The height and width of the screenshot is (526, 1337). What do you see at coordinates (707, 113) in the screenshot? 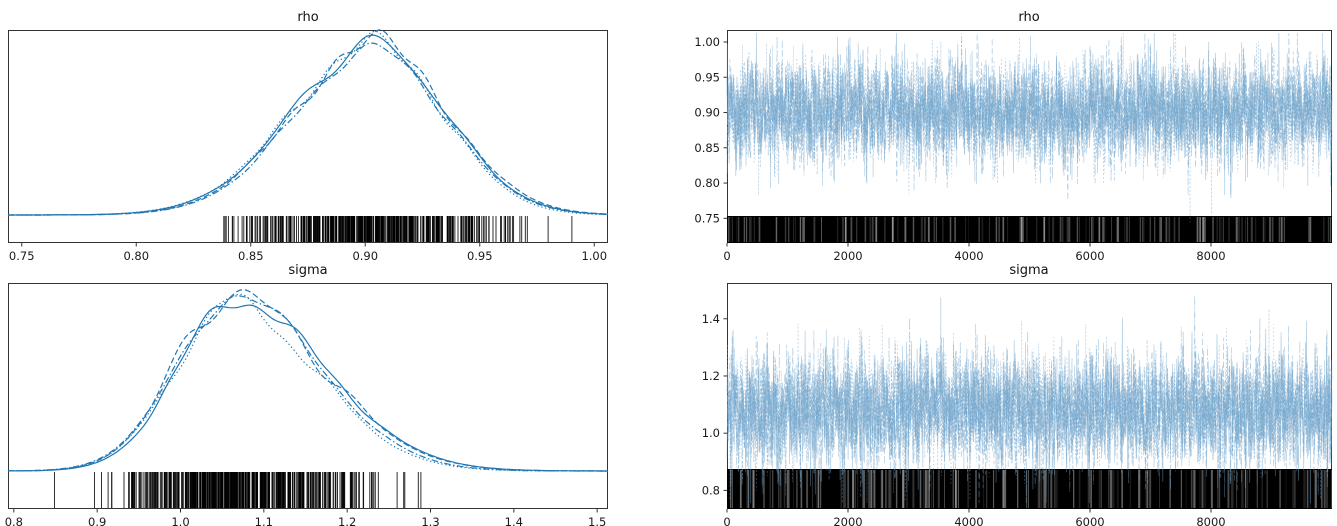
I see `y-tick-label: 0.90` at bounding box center [707, 113].